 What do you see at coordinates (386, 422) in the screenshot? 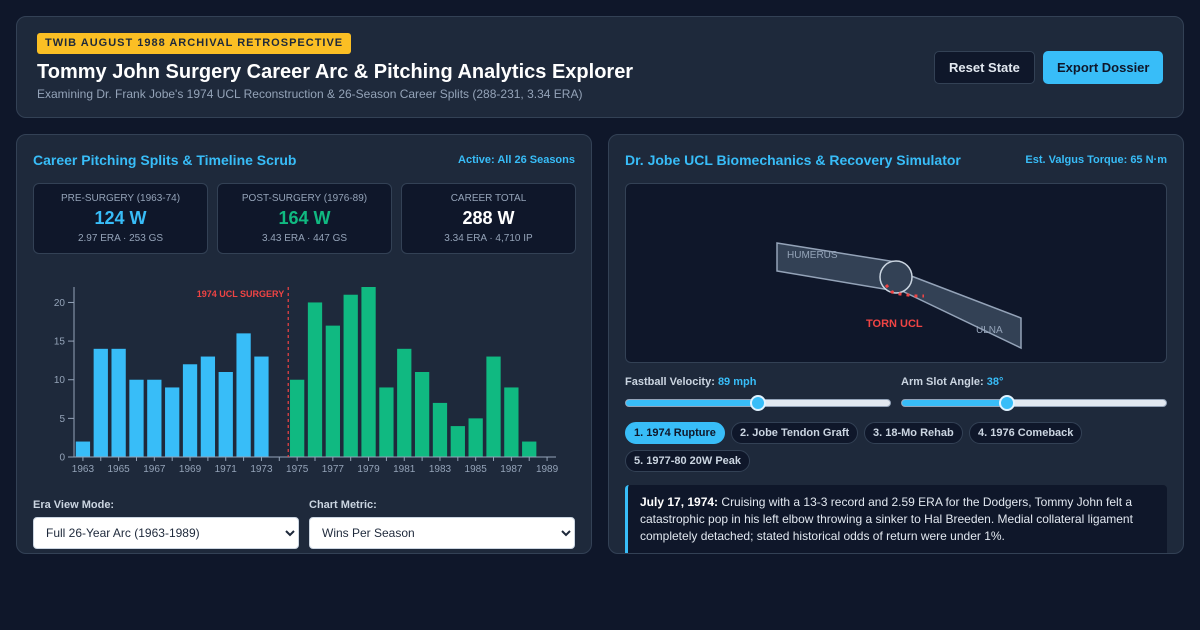
I see `bar-1980` at bounding box center [386, 422].